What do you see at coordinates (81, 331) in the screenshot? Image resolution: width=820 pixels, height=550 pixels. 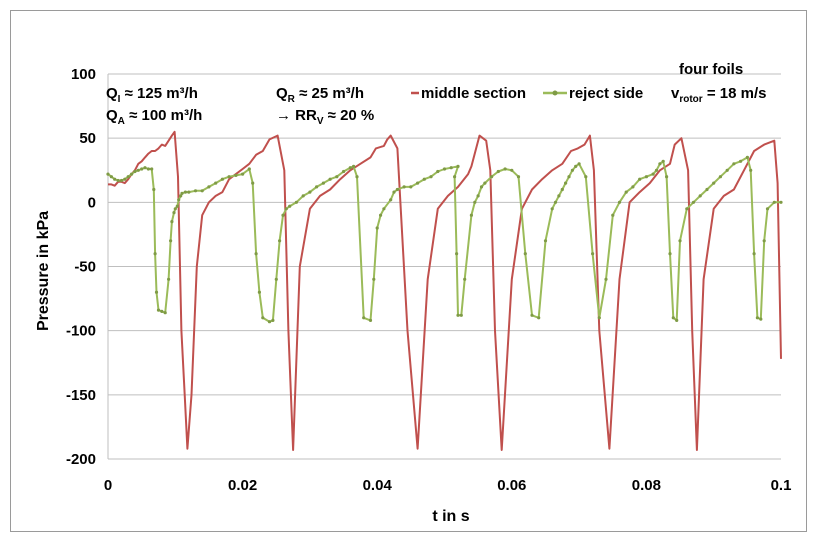 I see `y-tick-label: -100` at bounding box center [81, 331].